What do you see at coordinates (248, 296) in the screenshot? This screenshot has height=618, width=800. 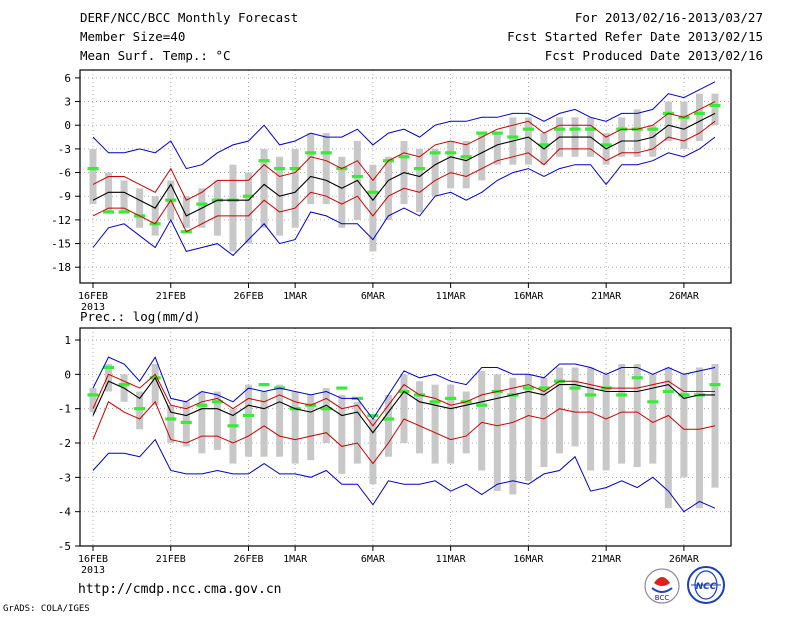 I see `temperature-xtick-label: 26FEB` at bounding box center [248, 296].